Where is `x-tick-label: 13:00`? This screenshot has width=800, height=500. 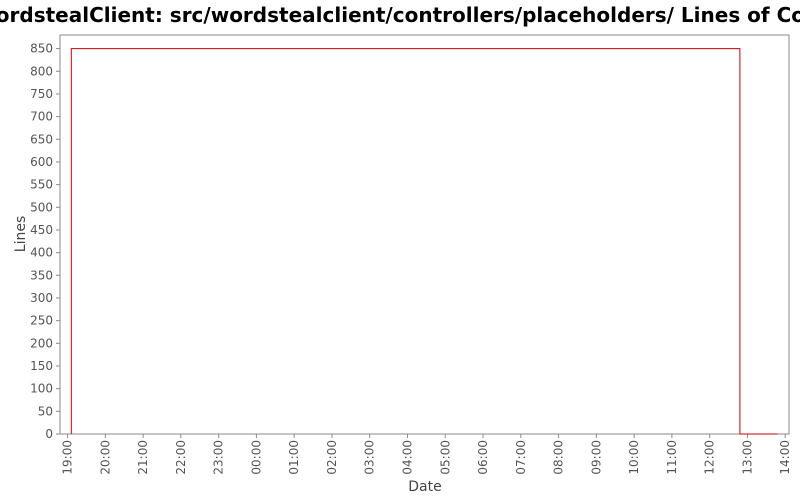
x-tick-label: 13:00 is located at coordinates (747, 457).